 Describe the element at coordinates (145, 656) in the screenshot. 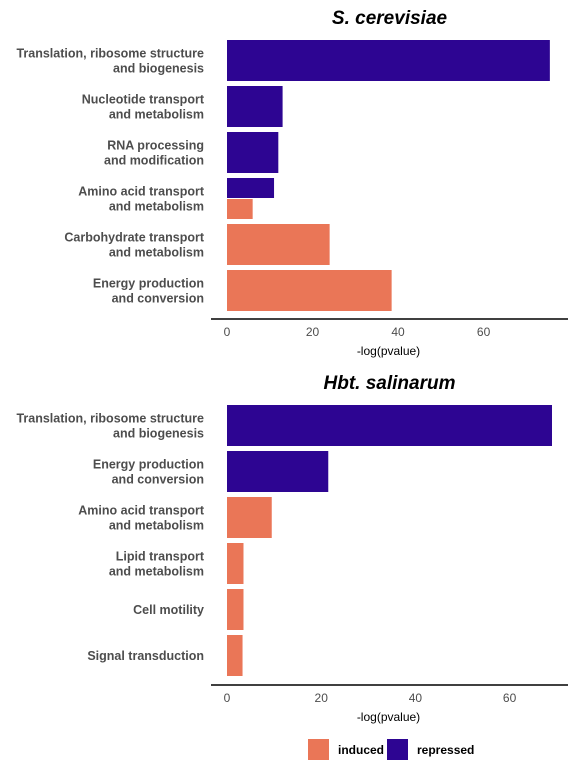

I see `category-label: Signal transduction` at that location.